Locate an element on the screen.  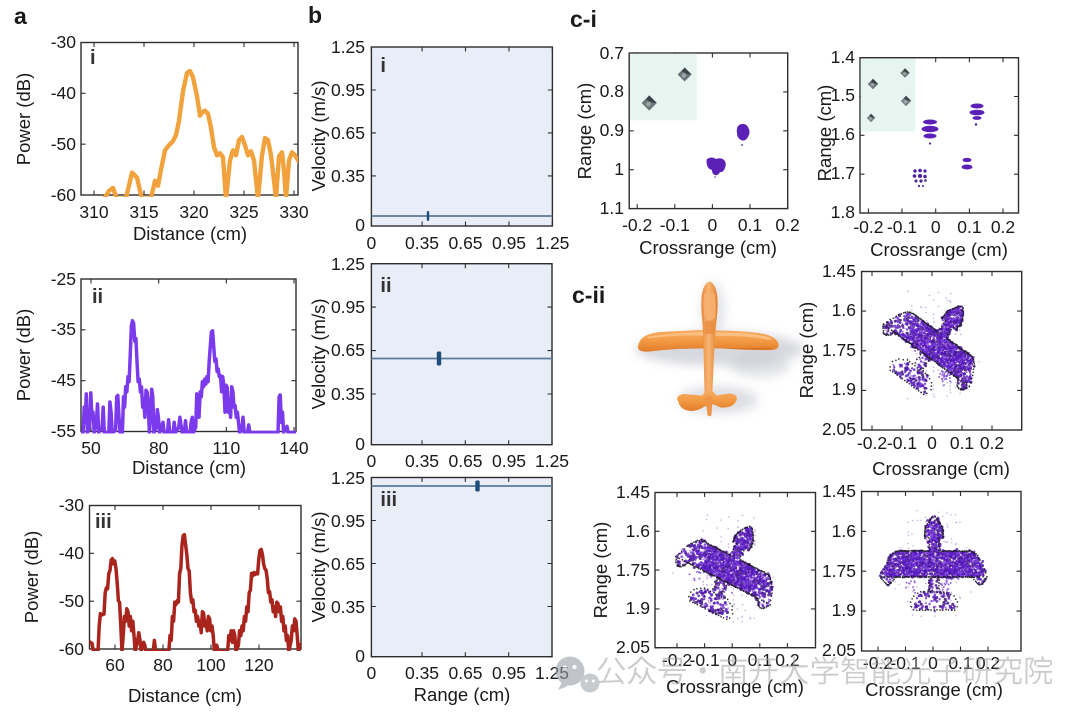
svg-text: 310 is located at coordinates (93, 212).